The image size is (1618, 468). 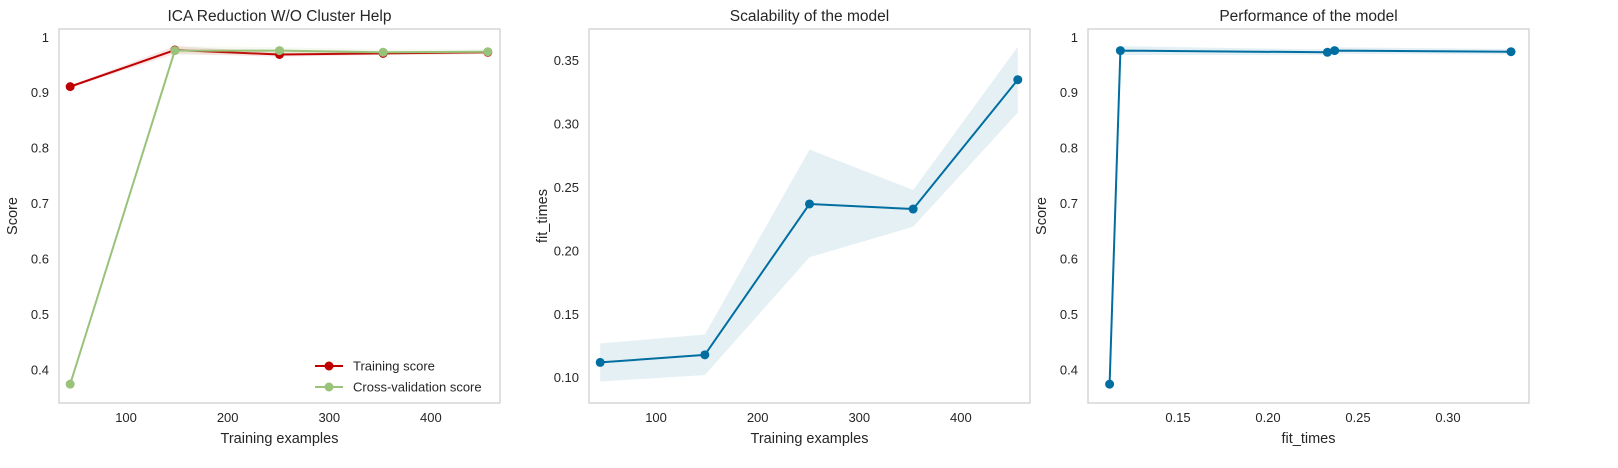 I want to click on y-tick-label: 0.10, so click(x=566, y=377).